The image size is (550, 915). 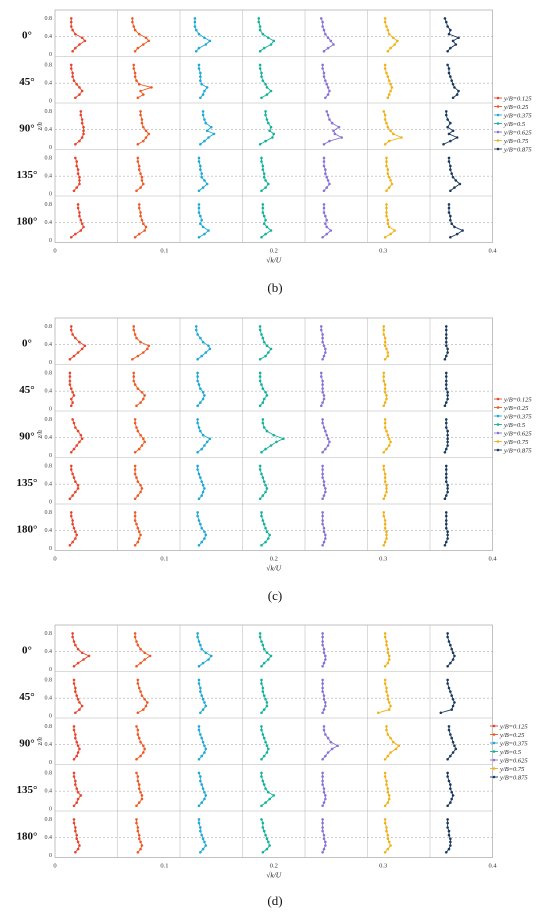 I want to click on legend-swatch-marker, so click(x=494, y=768).